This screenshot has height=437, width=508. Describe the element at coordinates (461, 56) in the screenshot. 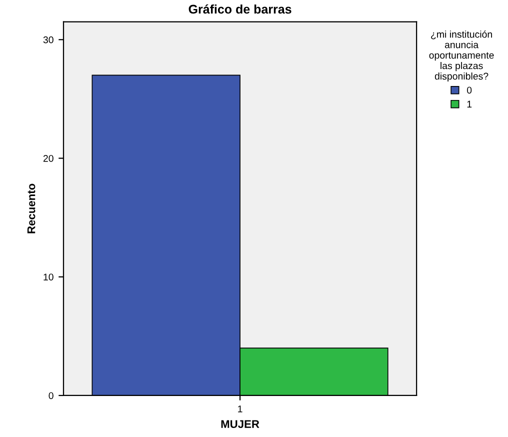

I see `legend-title: ¿mi institución anuncia oportunamente las plazas disponibles?` at that location.